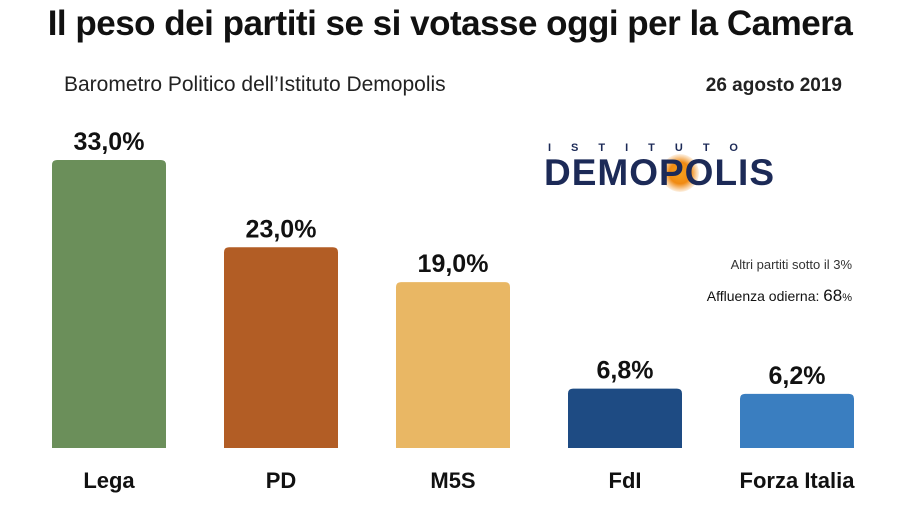 This screenshot has width=900, height=506. I want to click on data-label: 6,8%, so click(625, 371).